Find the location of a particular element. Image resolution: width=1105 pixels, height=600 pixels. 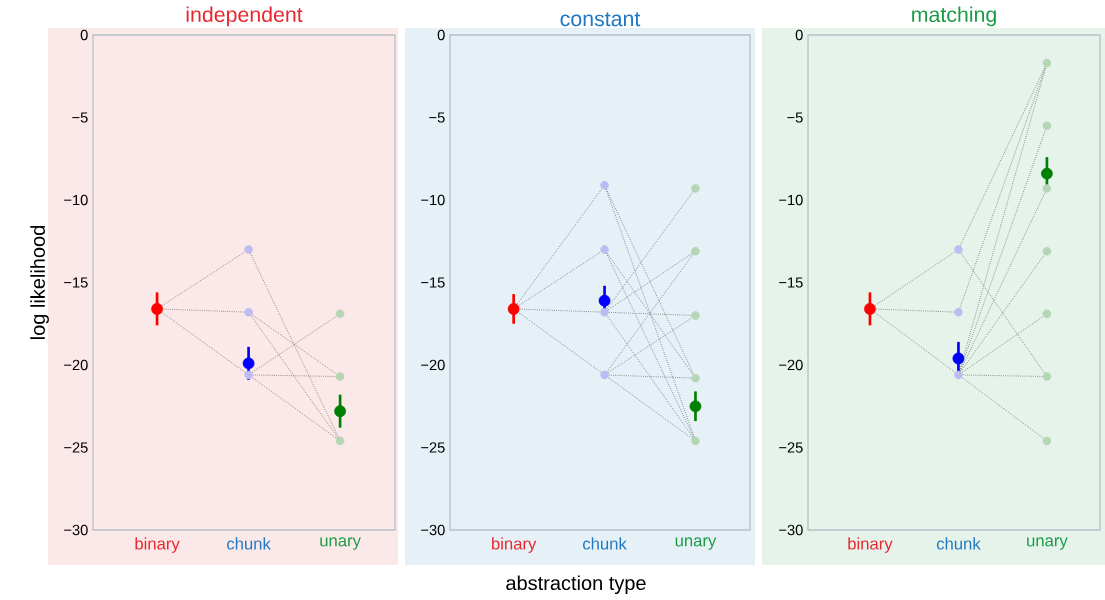

chart-title: constant is located at coordinates (600, 19).